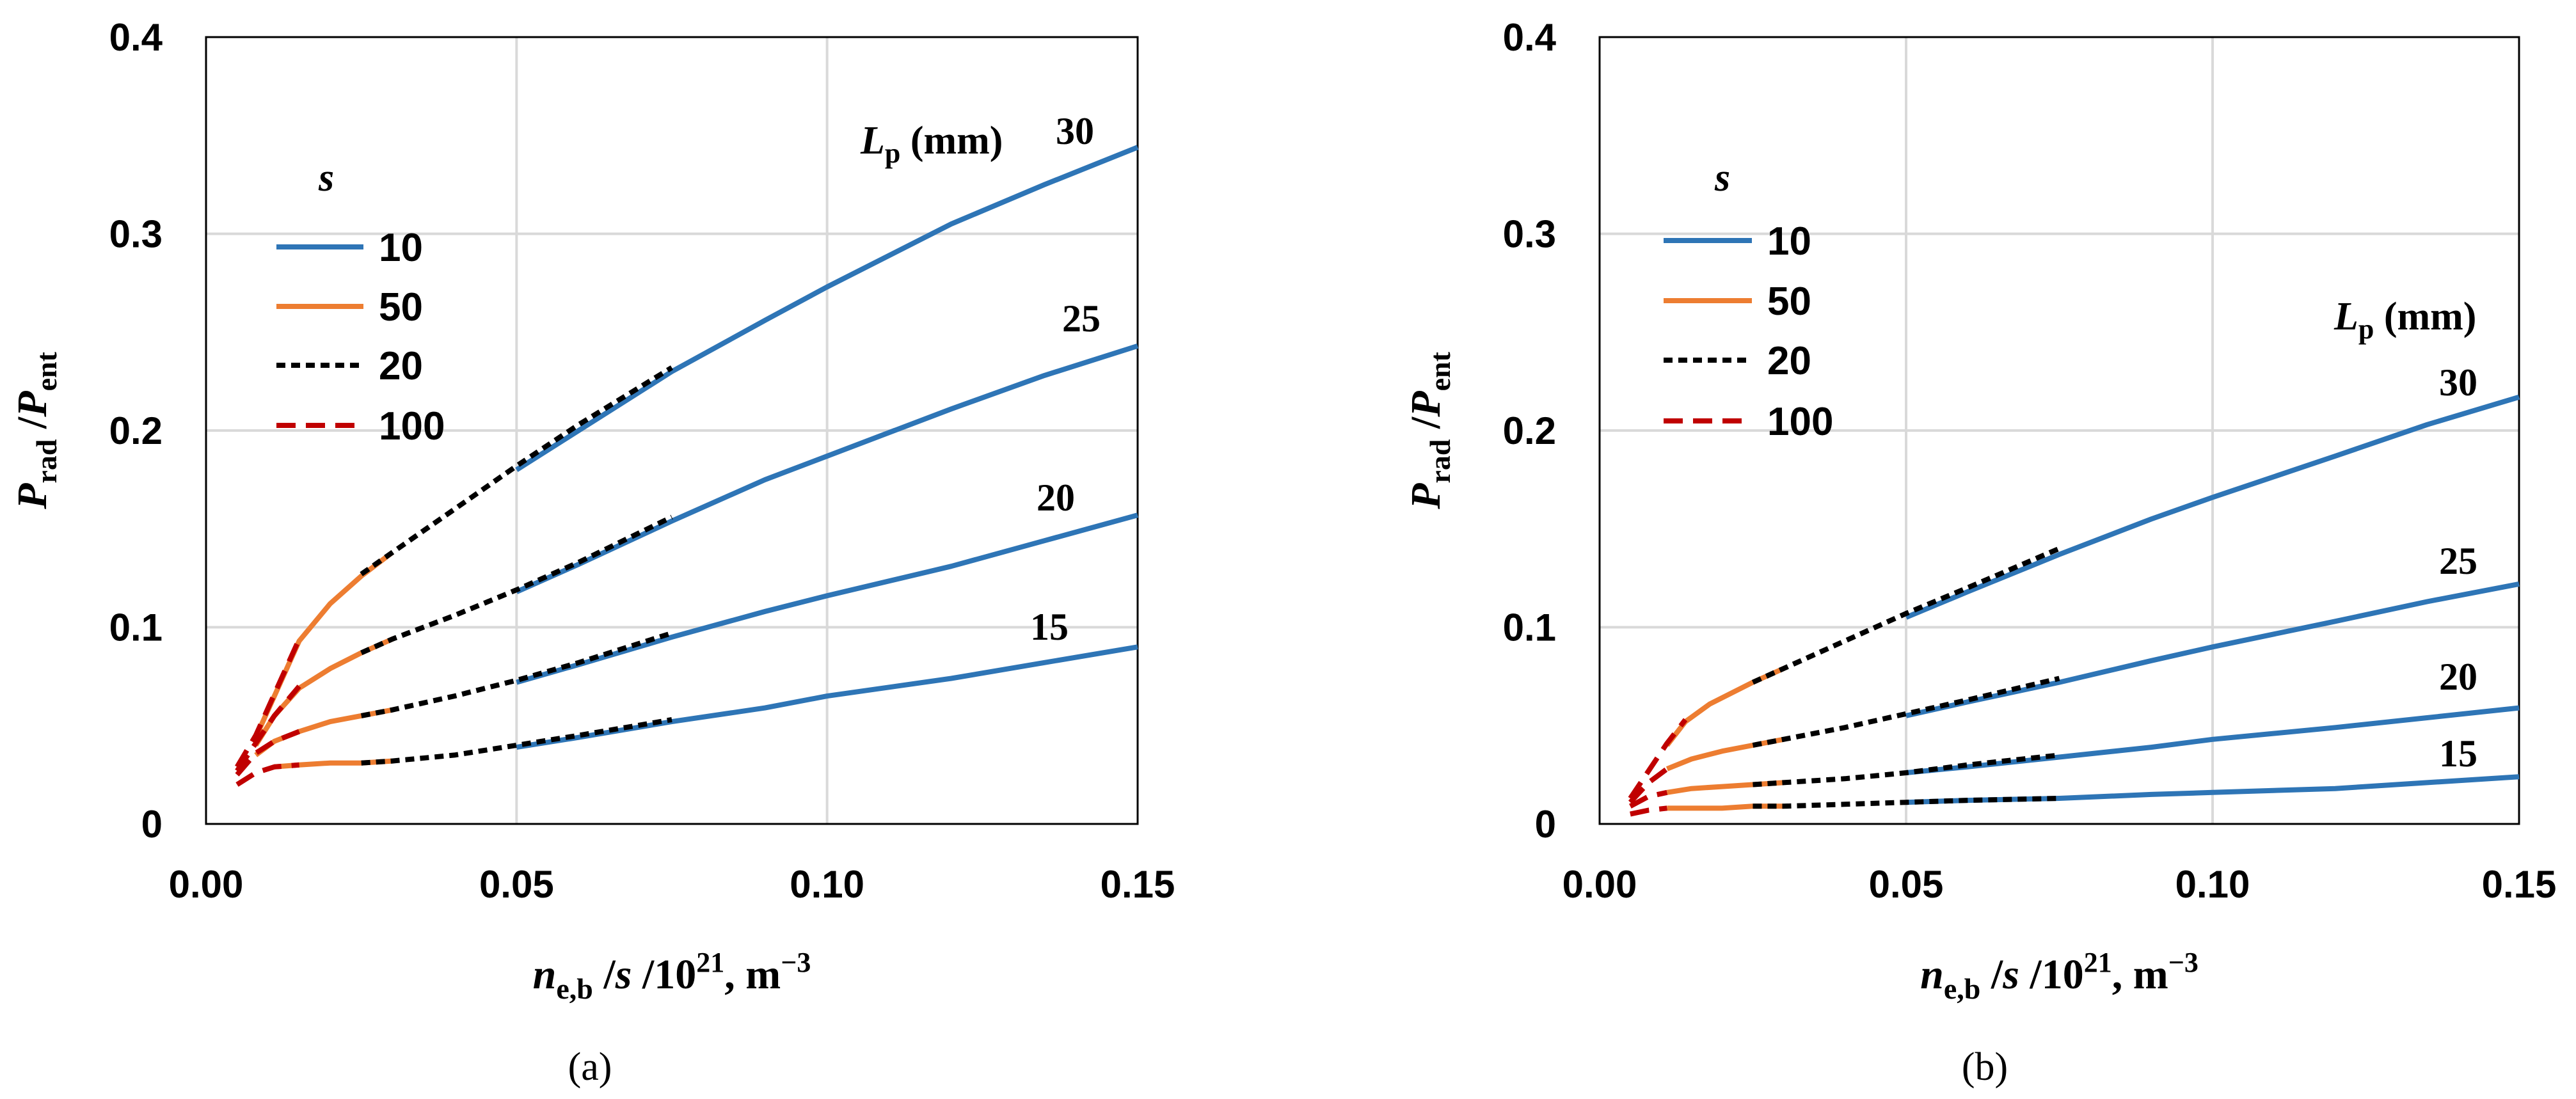 This screenshot has height=1099, width=2576. I want to click on panel-label: (b), so click(1985, 1067).